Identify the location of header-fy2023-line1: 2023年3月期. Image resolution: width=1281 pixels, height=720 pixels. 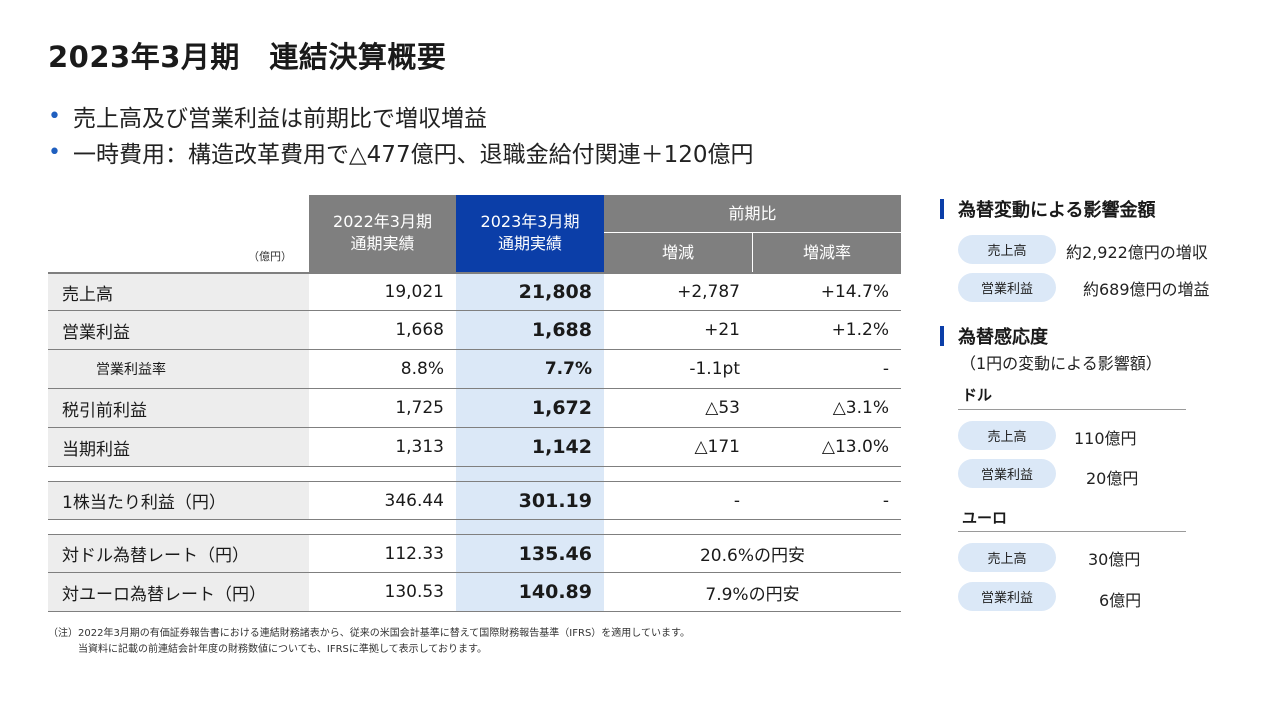
(530, 221).